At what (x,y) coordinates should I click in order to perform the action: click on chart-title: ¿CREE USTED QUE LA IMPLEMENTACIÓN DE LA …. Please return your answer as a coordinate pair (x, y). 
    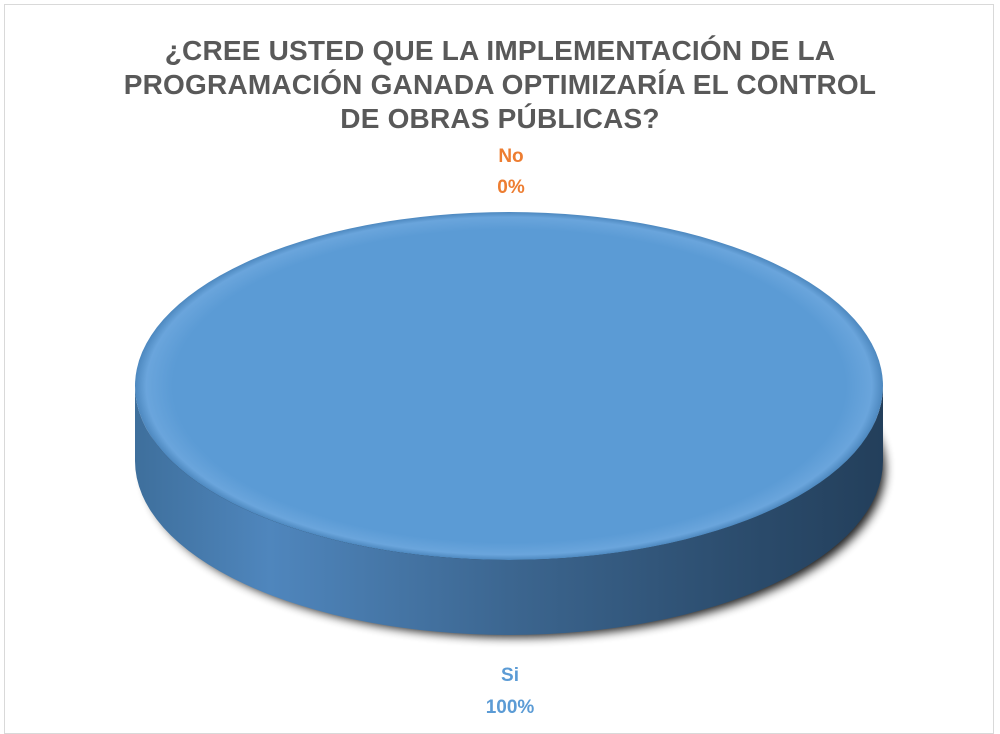
    Looking at the image, I should click on (500, 85).